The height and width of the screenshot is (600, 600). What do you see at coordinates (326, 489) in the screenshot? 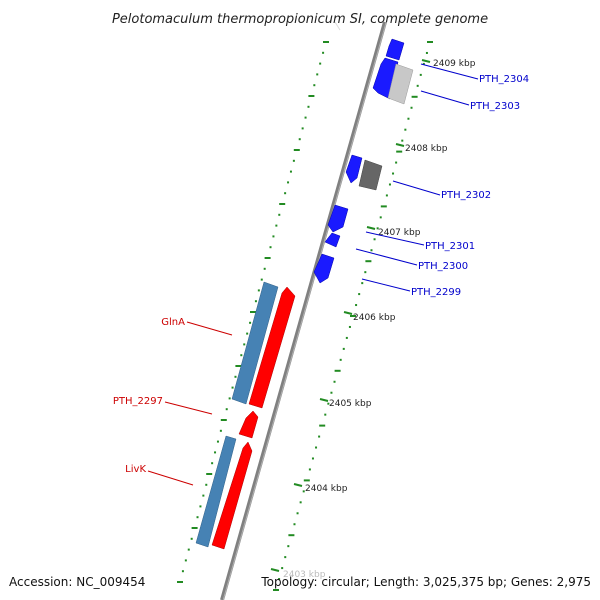
I see `ruler-label-2404: 2404 kbp` at bounding box center [326, 489].